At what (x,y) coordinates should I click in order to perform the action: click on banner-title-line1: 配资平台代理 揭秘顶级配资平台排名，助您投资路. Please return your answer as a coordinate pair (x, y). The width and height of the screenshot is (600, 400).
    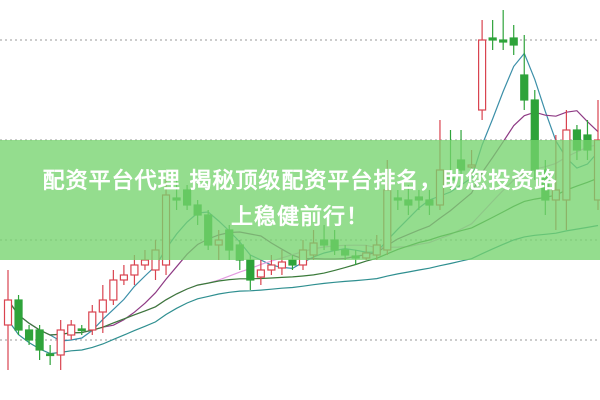
    Looking at the image, I should click on (300, 181).